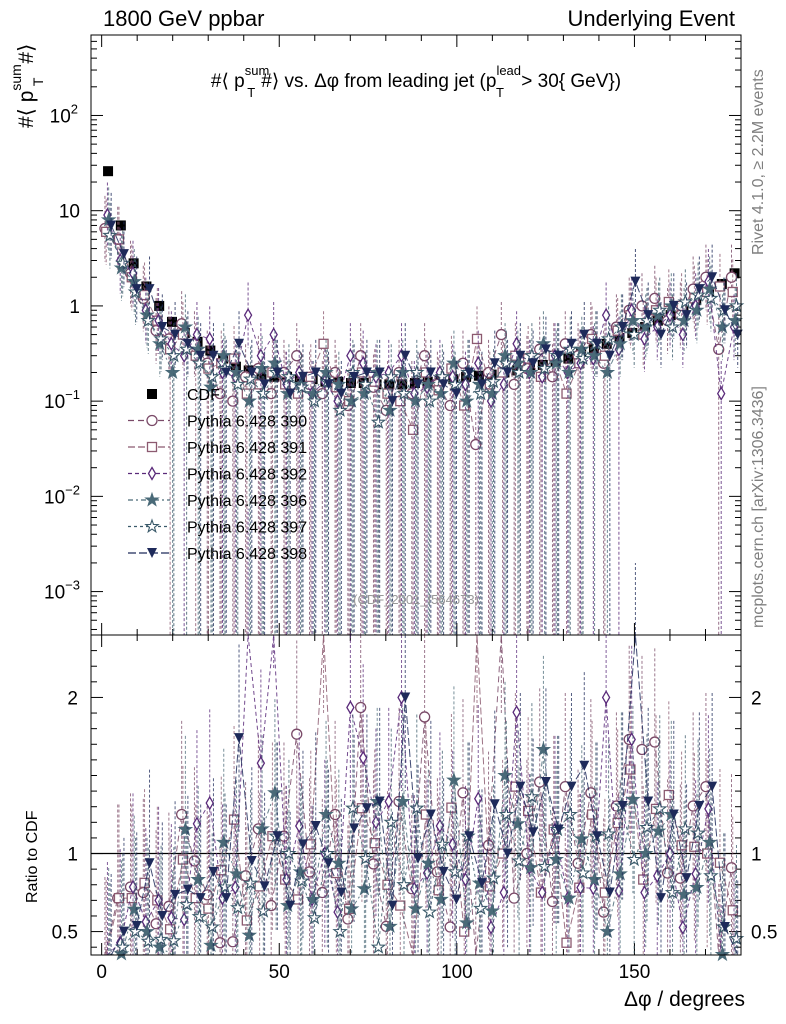  I want to click on legend-item: Pythia 6.428 390, so click(217, 422).